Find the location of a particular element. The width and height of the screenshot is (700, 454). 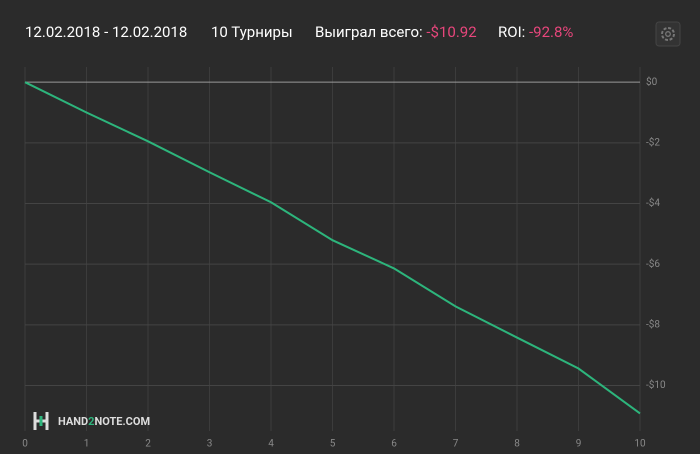

won-value: -$10.92 is located at coordinates (451, 32).